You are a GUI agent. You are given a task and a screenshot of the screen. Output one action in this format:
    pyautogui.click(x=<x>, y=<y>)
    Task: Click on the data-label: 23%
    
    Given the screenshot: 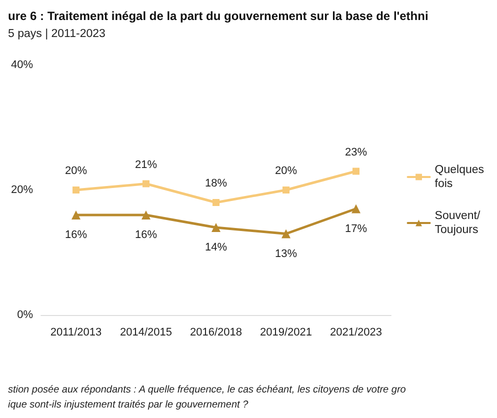 What is the action you would take?
    pyautogui.click(x=356, y=152)
    